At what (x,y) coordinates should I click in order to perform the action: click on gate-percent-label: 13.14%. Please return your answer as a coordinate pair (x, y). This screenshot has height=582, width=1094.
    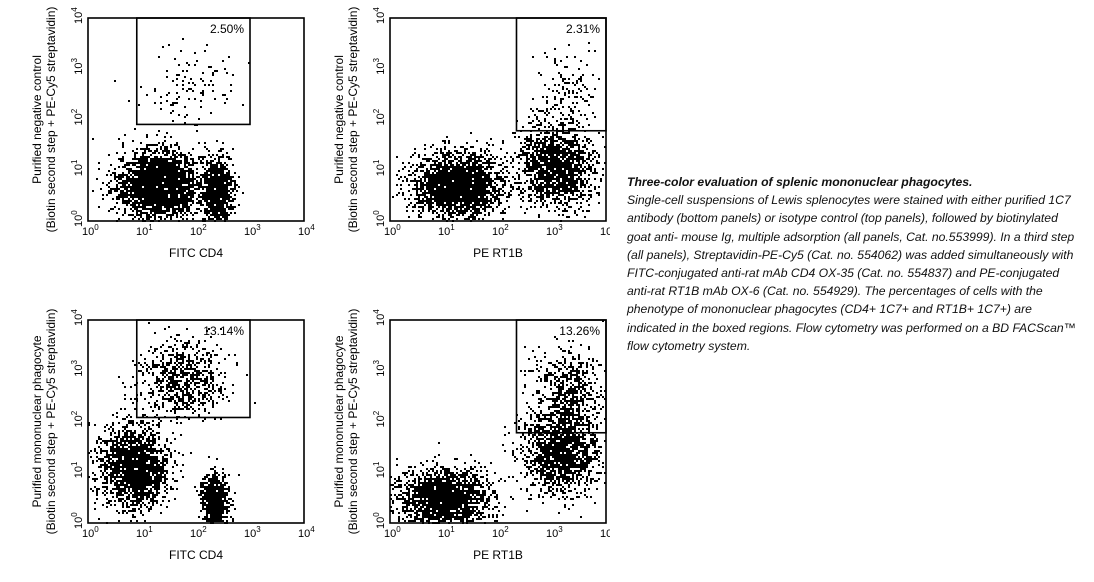
    Looking at the image, I should click on (223, 331).